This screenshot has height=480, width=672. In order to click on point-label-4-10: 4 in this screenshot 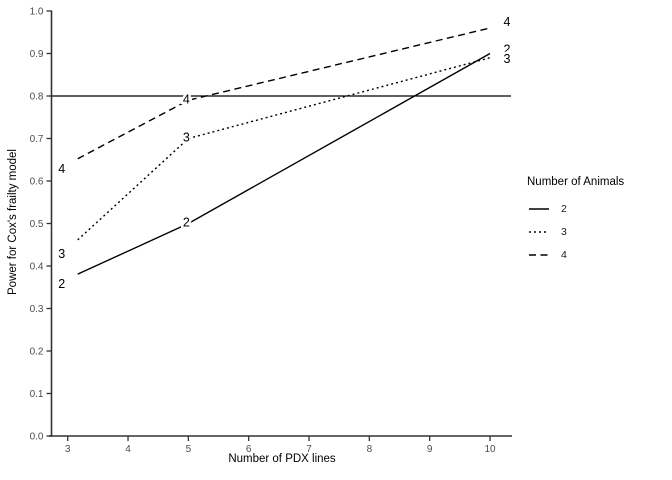, I will do `click(507, 22)`.